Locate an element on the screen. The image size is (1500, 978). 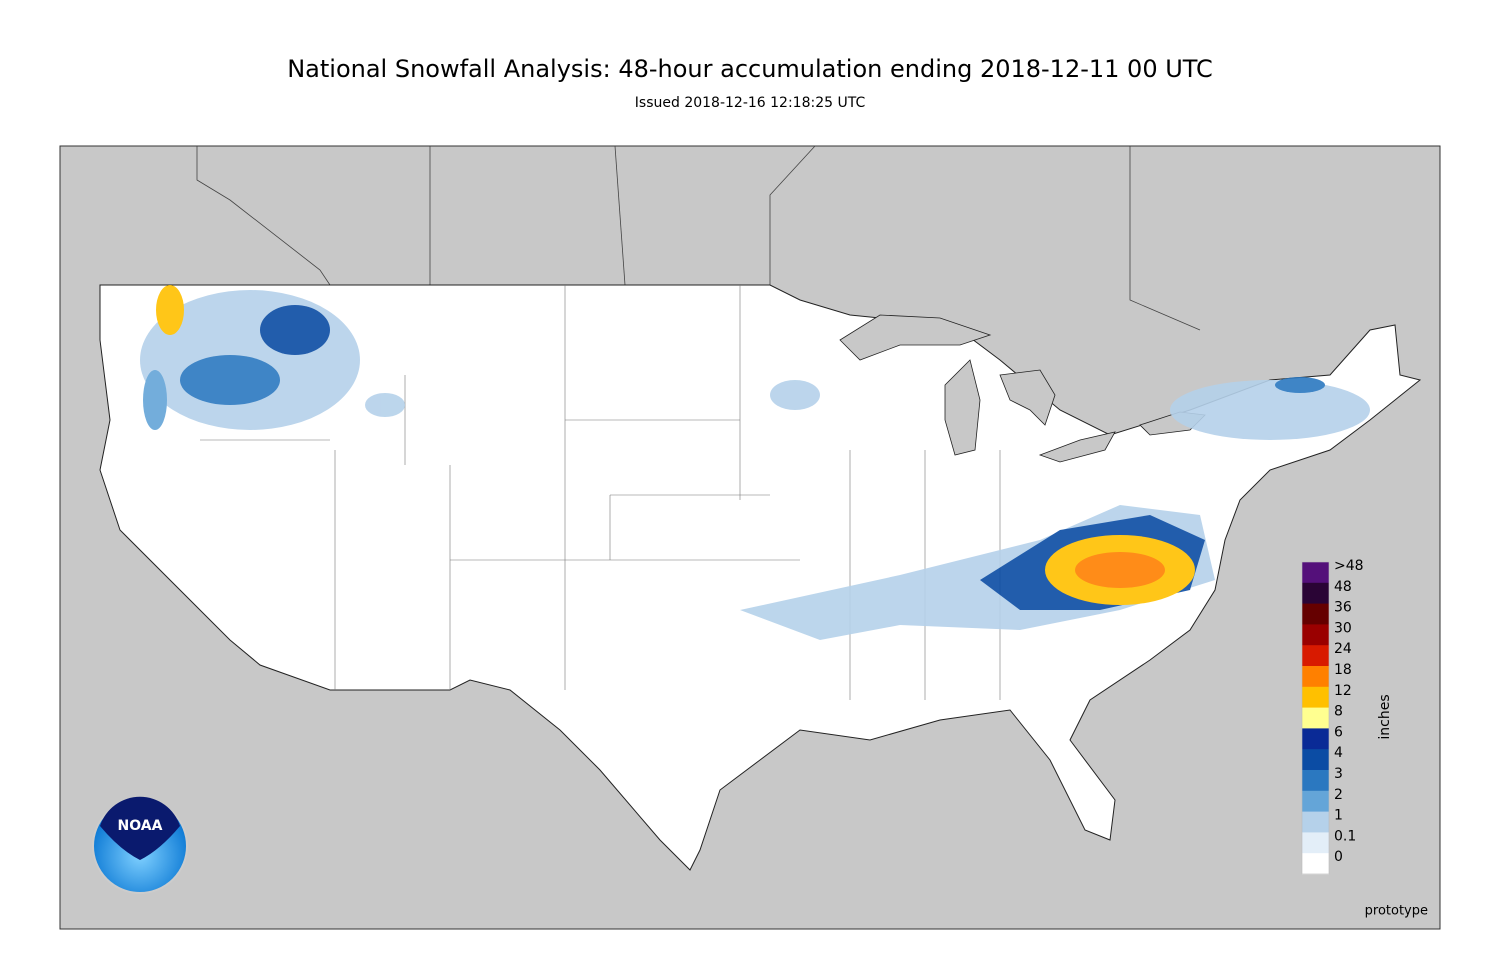
colorbar-label: 30 is located at coordinates (1343, 628).